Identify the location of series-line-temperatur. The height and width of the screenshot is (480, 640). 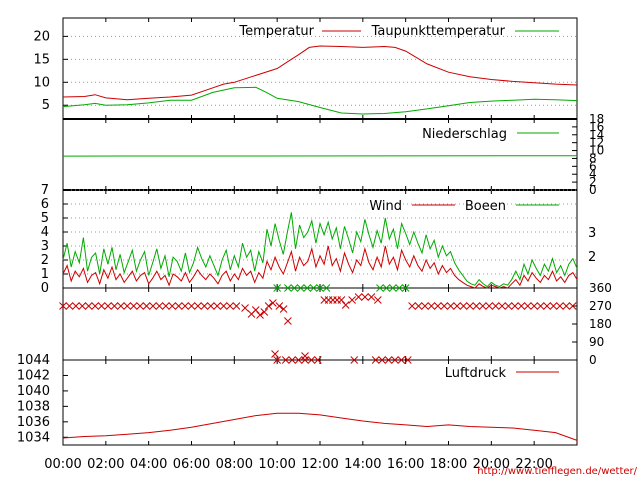
(320, 73).